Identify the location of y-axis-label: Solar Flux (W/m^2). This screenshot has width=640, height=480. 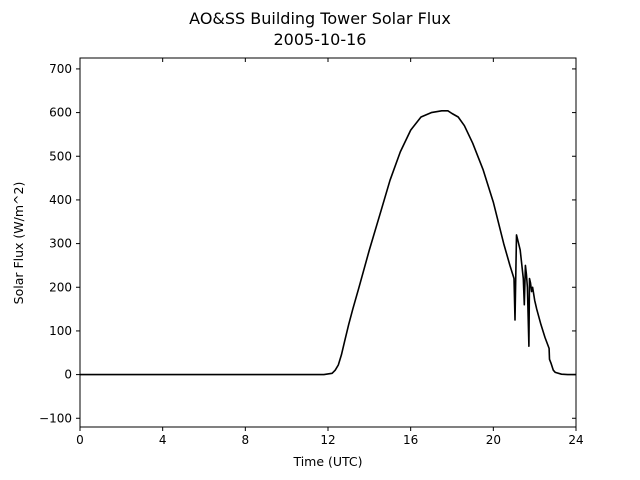
(18, 243).